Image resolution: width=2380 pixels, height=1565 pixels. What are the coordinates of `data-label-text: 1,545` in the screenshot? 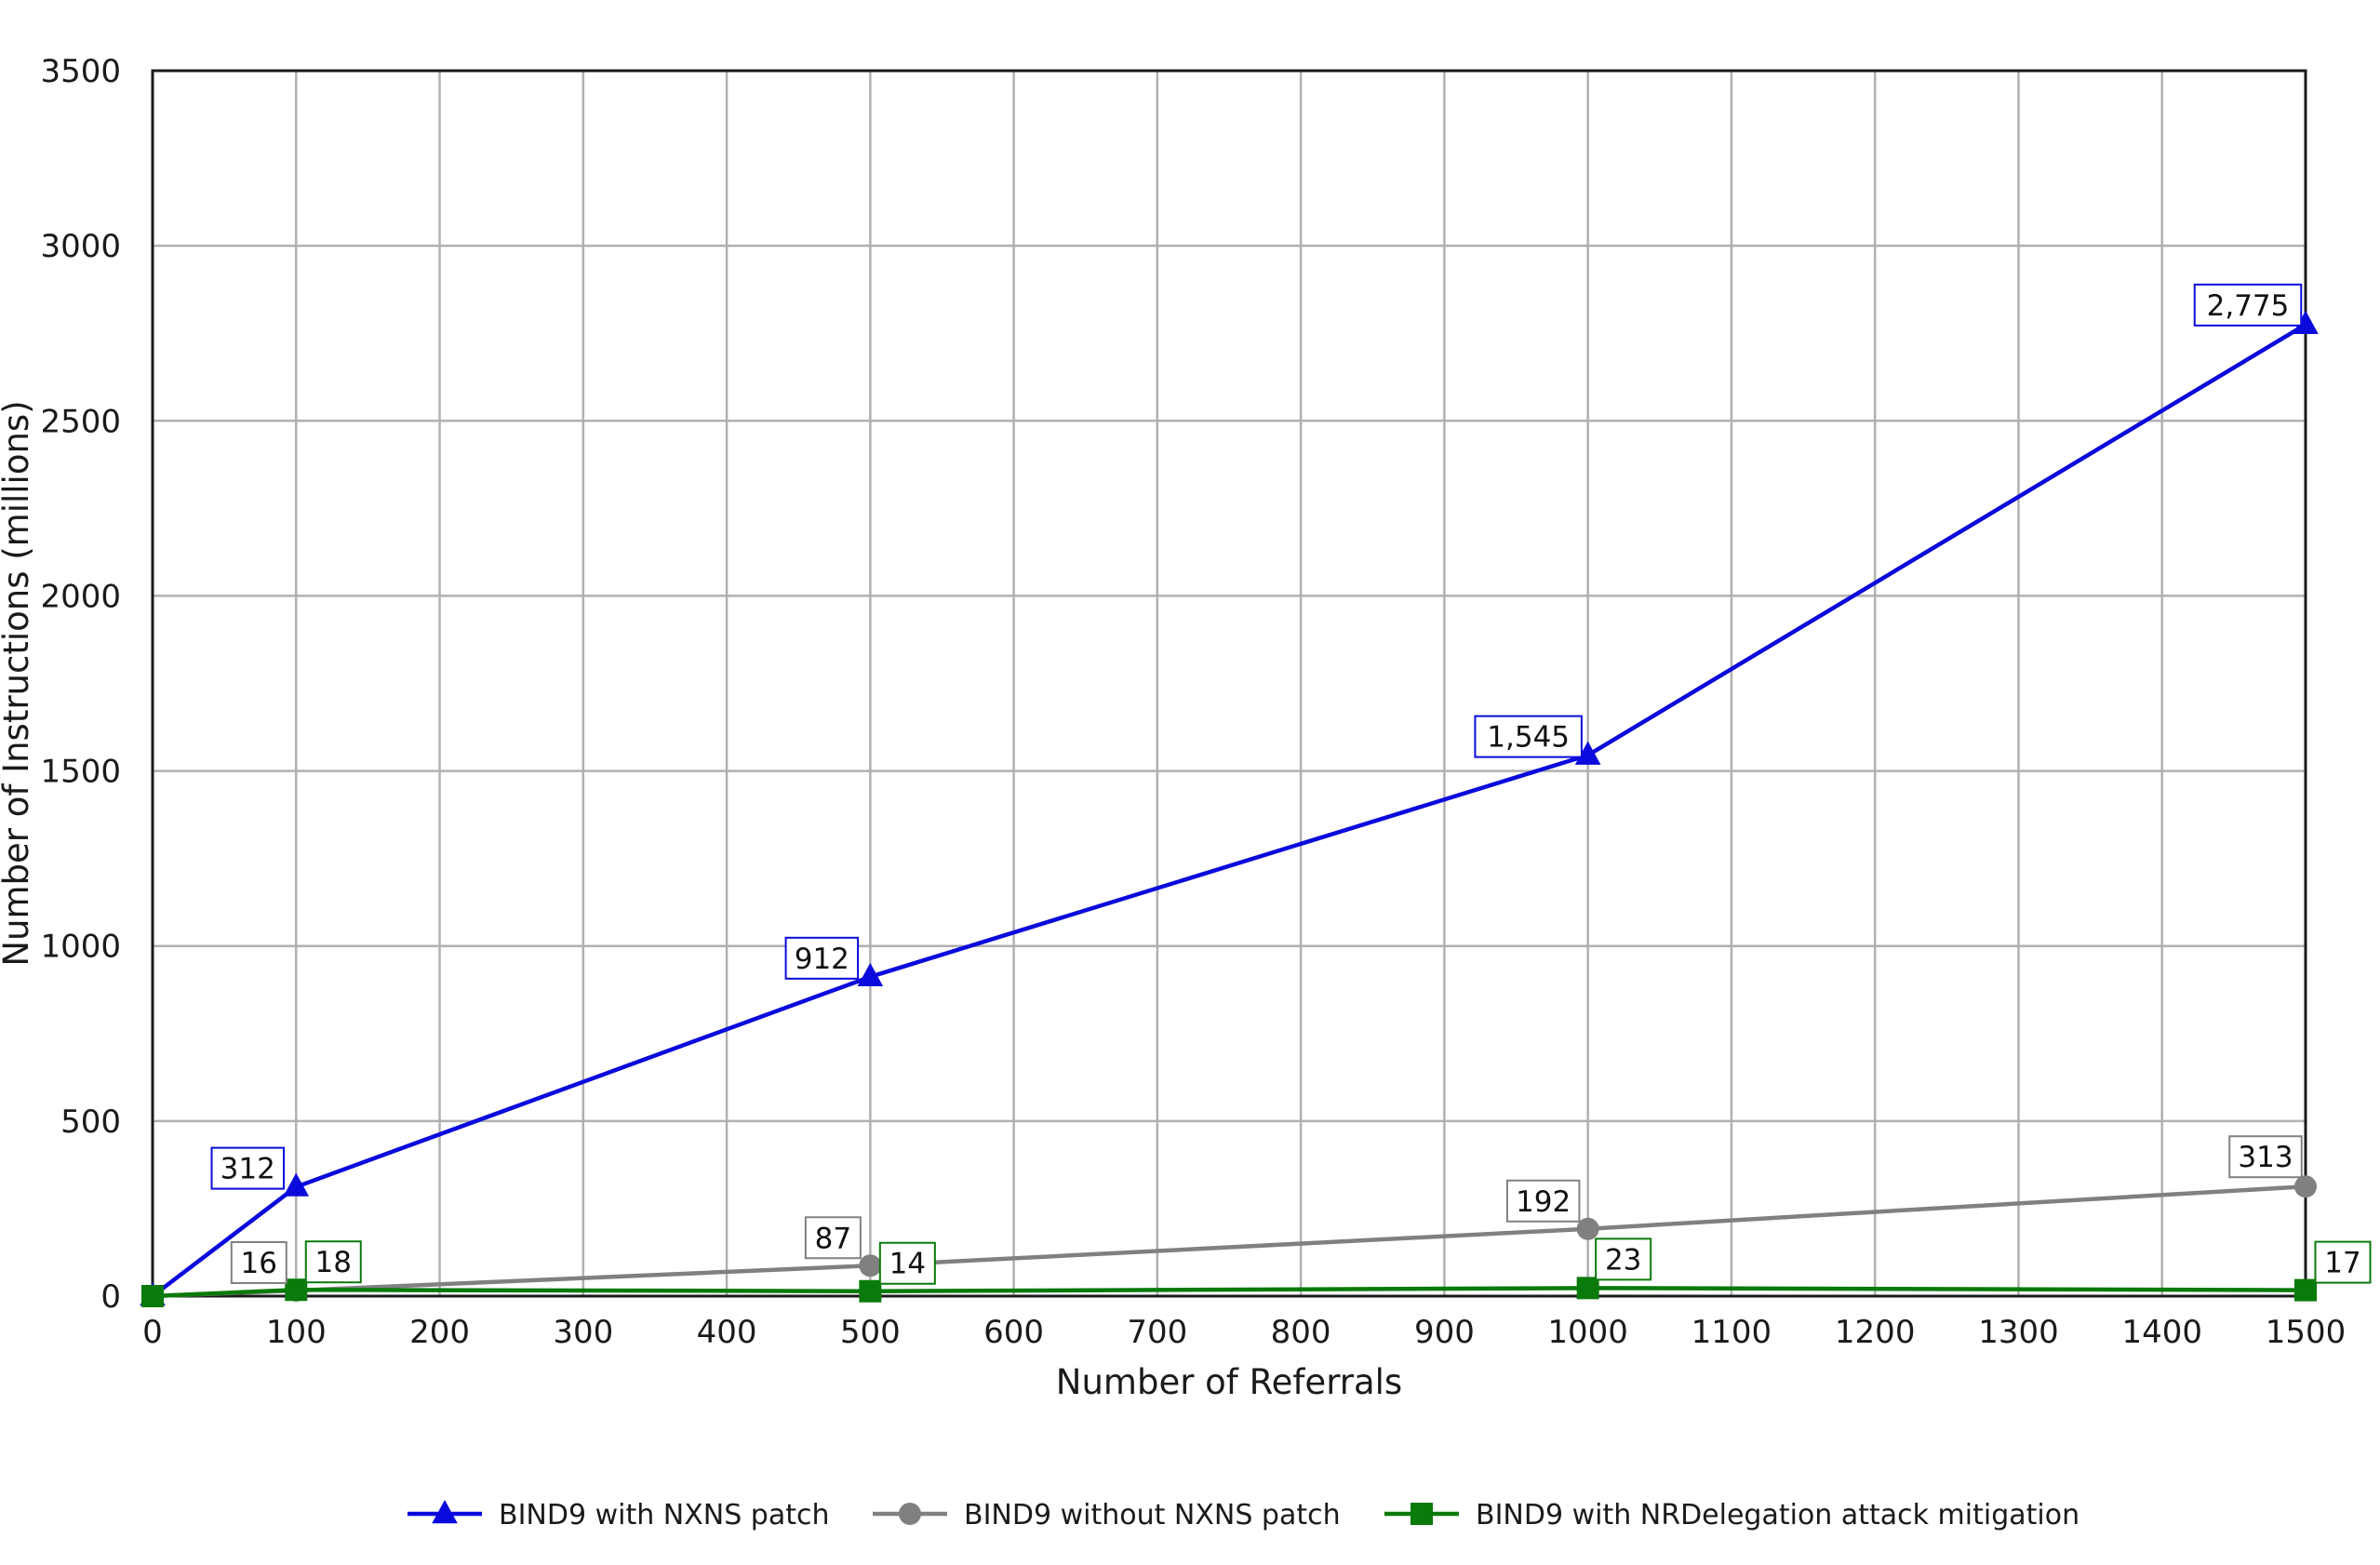 It's located at (1528, 738).